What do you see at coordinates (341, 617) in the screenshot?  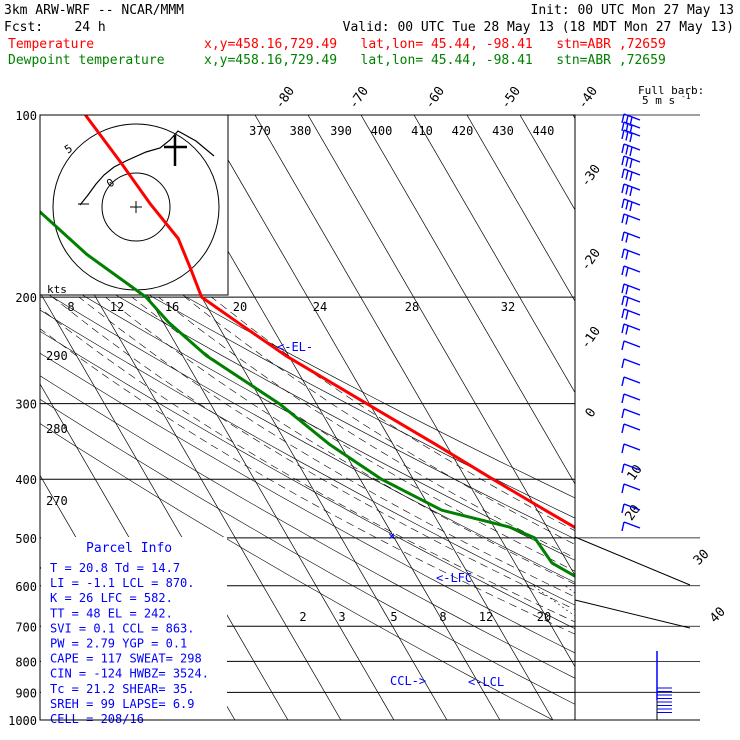 I see `mixing-ratio-label: 3` at bounding box center [341, 617].